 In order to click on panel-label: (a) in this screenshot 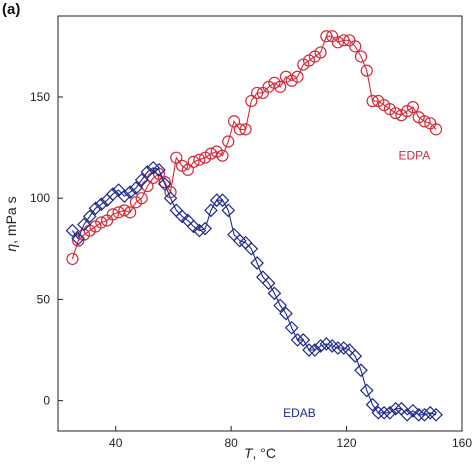, I will do `click(11, 9)`.